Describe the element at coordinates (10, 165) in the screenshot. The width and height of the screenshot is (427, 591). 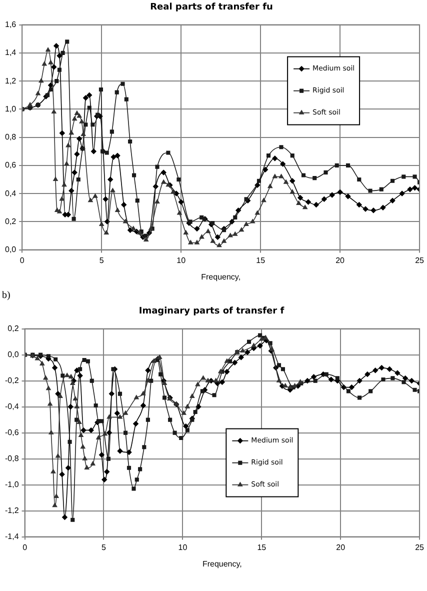
I see `y-tick-label: 0,6` at that location.